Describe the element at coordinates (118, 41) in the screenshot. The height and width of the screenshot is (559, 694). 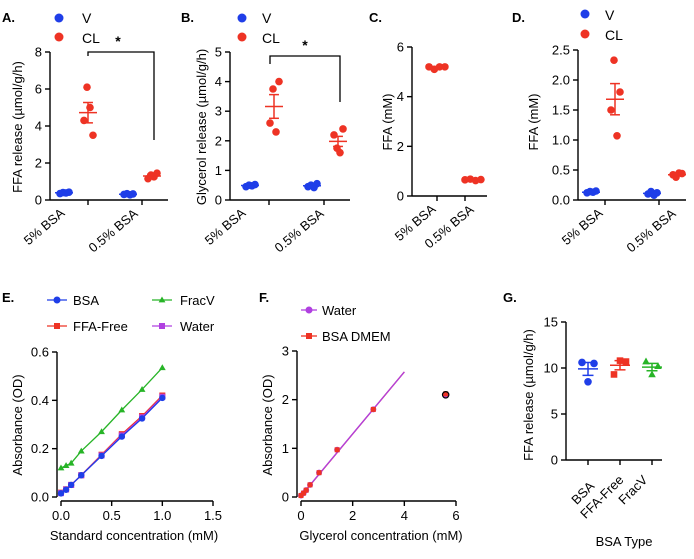
I see `panel-a-significance: *` at that location.